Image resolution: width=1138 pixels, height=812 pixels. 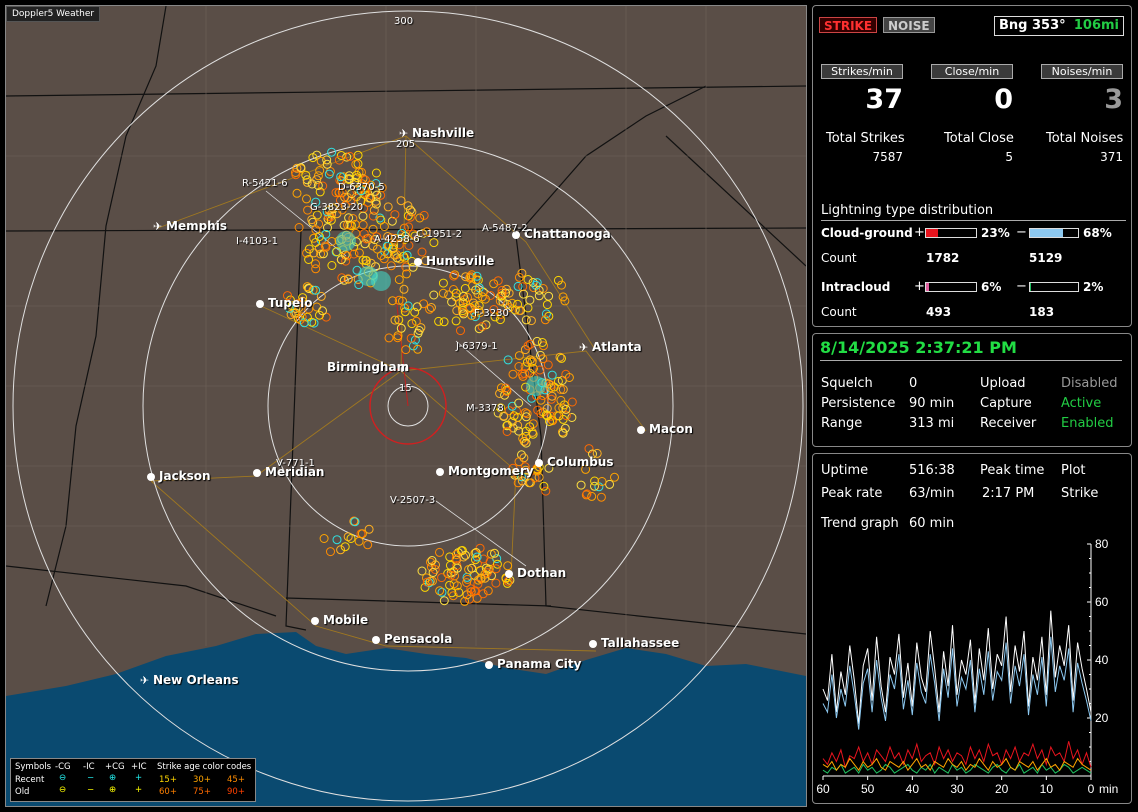 I want to click on strikes-per-min-value: 37, so click(x=884, y=99).